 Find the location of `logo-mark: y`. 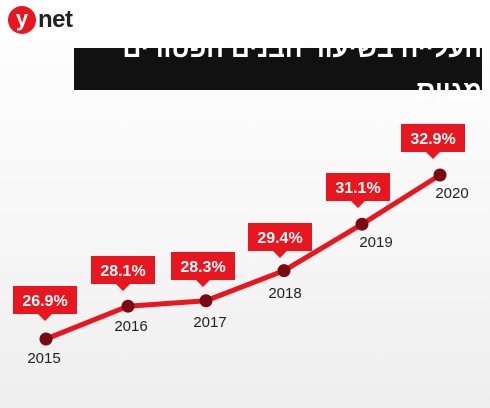

logo-mark: y is located at coordinates (22, 20).